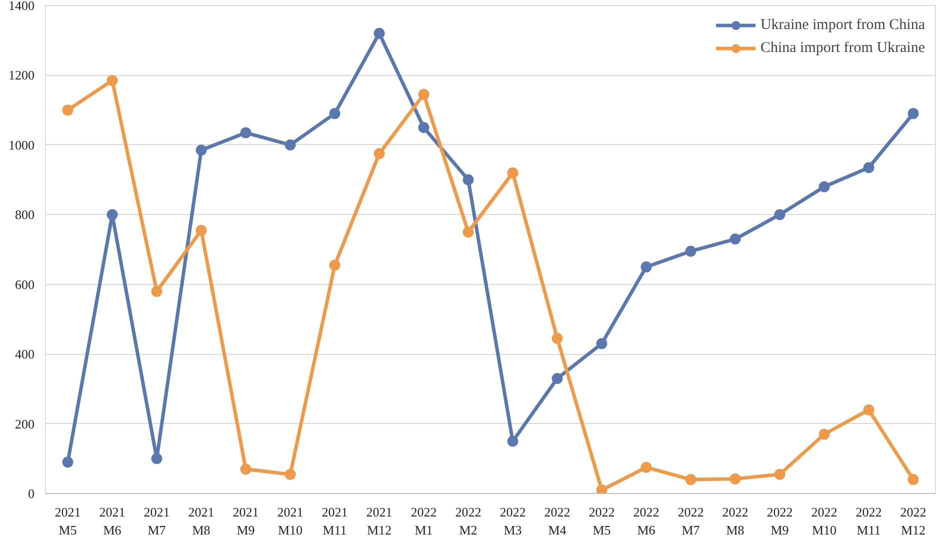 The height and width of the screenshot is (543, 940). What do you see at coordinates (112, 521) in the screenshot?
I see `x-tick-label: 2021 M6` at bounding box center [112, 521].